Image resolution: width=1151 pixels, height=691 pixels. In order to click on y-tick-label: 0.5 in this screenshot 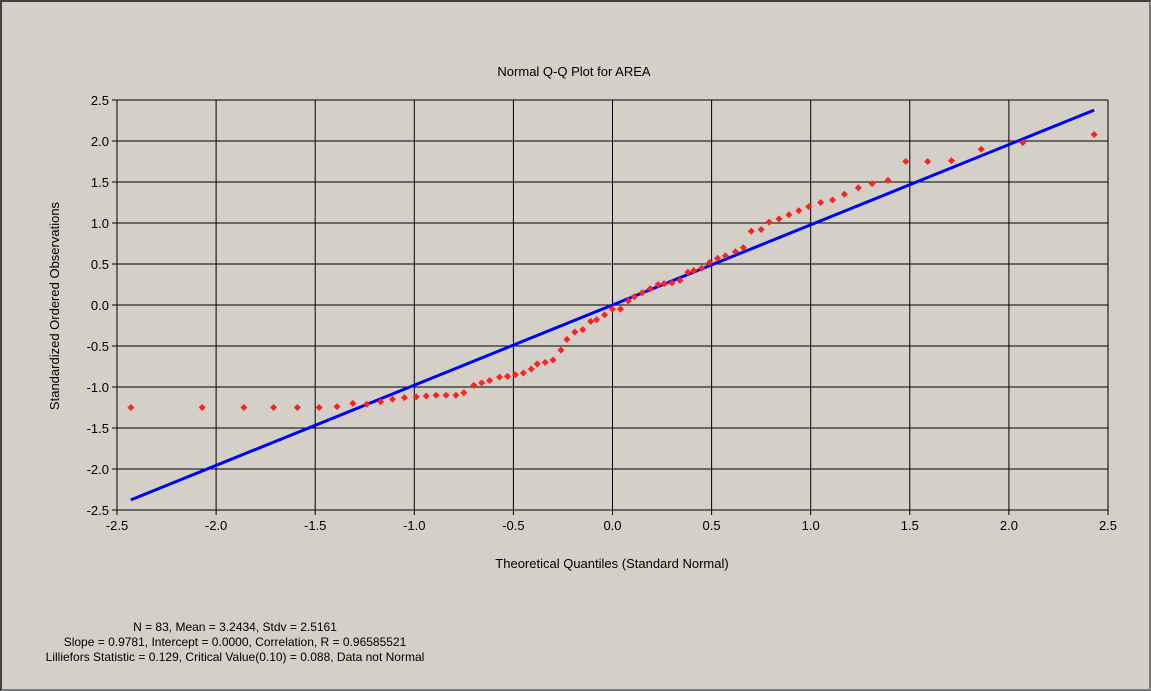, I will do `click(100, 264)`.